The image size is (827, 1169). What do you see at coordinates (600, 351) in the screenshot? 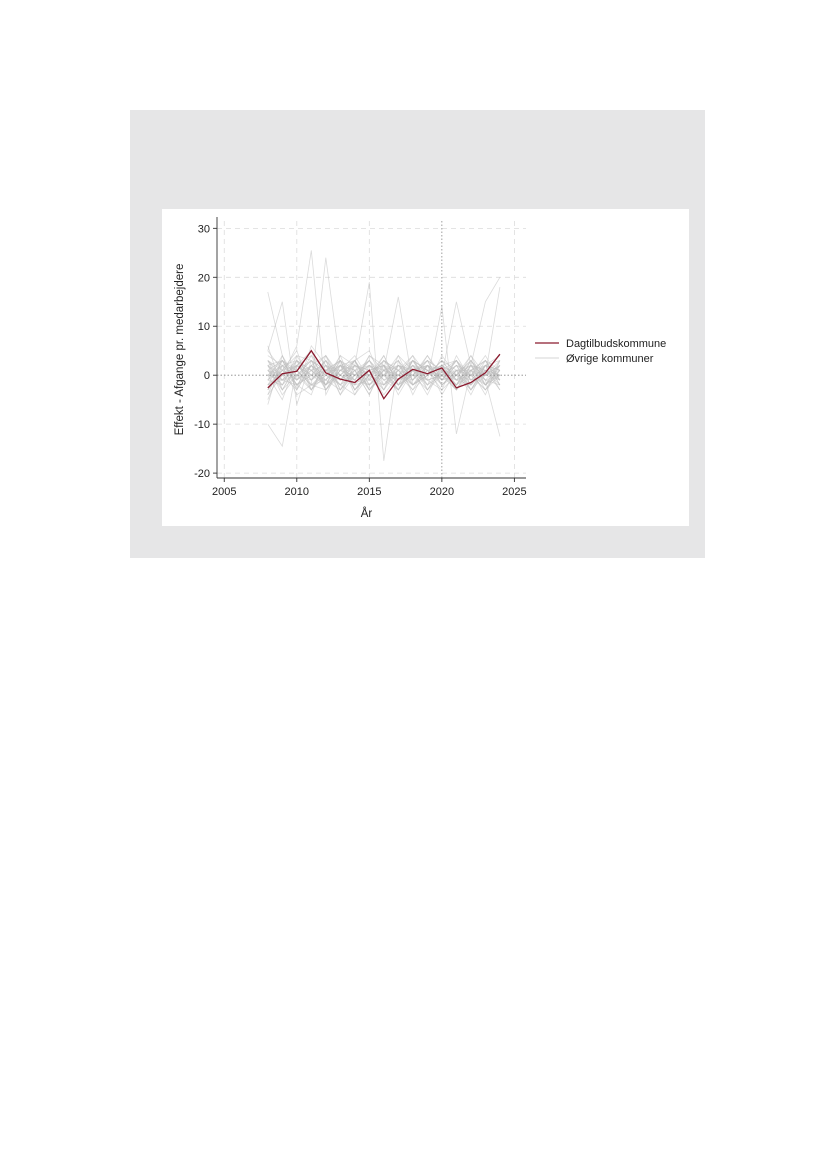
I see `legend: Dagtilbudskommune Øvrige kommuner` at bounding box center [600, 351].